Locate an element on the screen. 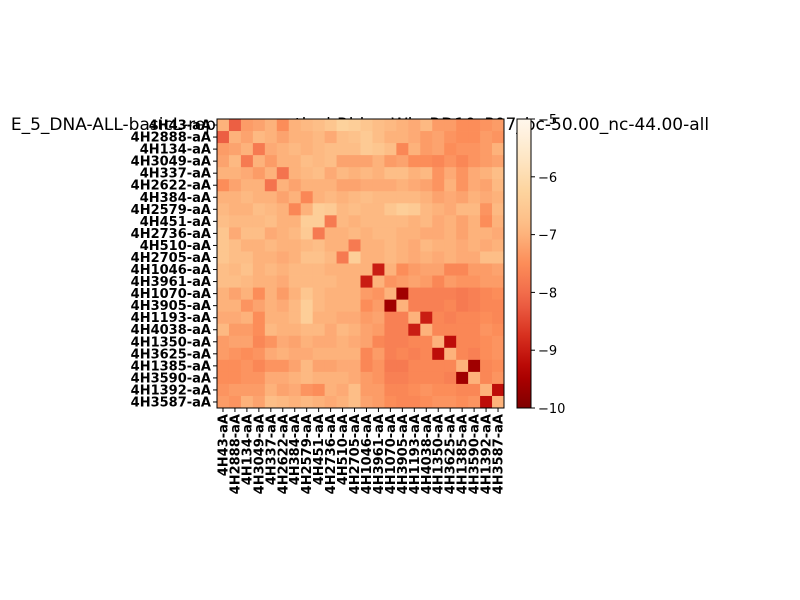  y-tick-label: 4H1193-aA is located at coordinates (171, 318).